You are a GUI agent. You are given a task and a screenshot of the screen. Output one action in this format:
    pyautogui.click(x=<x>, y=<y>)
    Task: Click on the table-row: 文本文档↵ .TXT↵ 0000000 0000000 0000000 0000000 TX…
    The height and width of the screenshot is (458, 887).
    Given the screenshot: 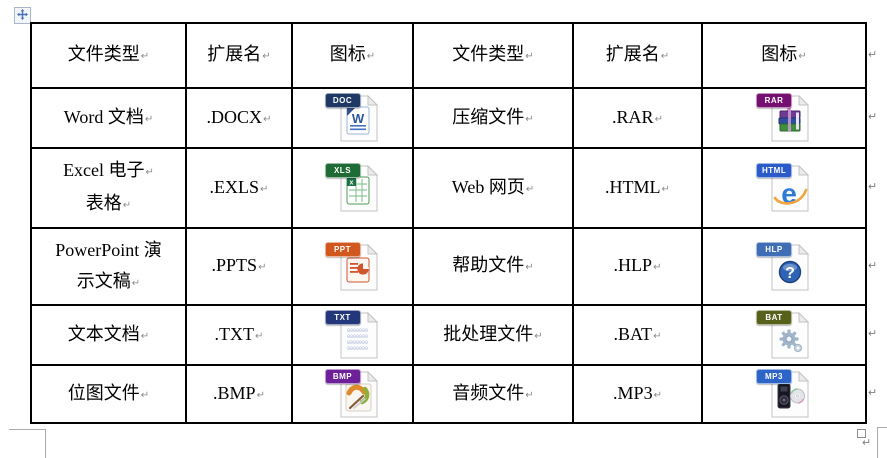 What is the action you would take?
    pyautogui.click(x=448, y=335)
    